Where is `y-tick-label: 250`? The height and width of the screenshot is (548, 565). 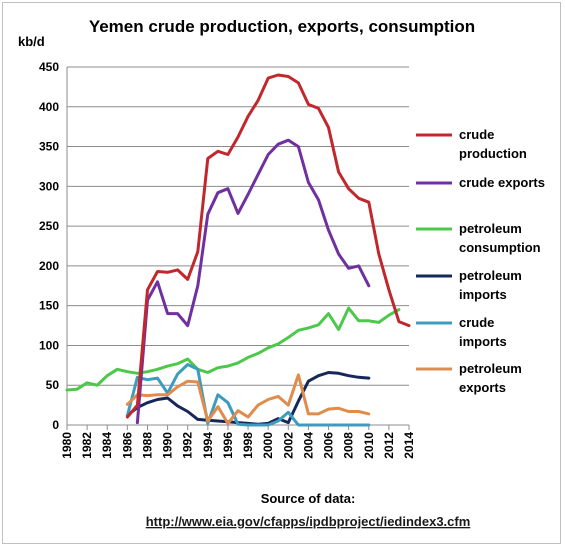
y-tick-label: 250 is located at coordinates (49, 226).